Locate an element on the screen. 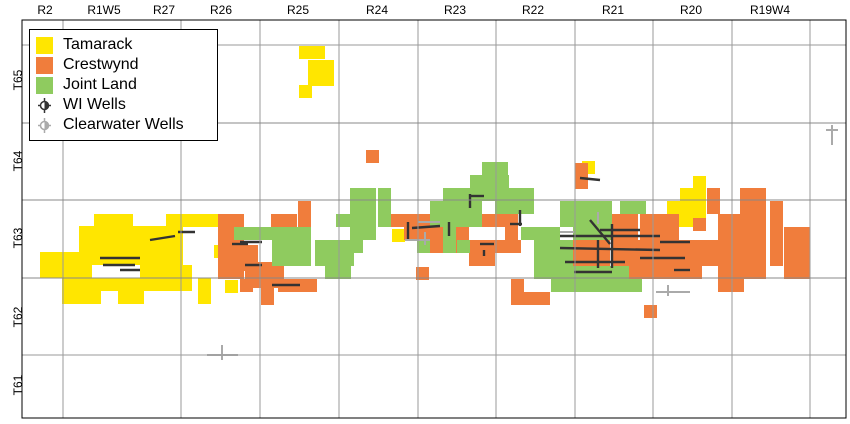 This screenshot has width=850, height=424. legend-item-clearwater-wells: Clearwater Wells is located at coordinates (110, 125).